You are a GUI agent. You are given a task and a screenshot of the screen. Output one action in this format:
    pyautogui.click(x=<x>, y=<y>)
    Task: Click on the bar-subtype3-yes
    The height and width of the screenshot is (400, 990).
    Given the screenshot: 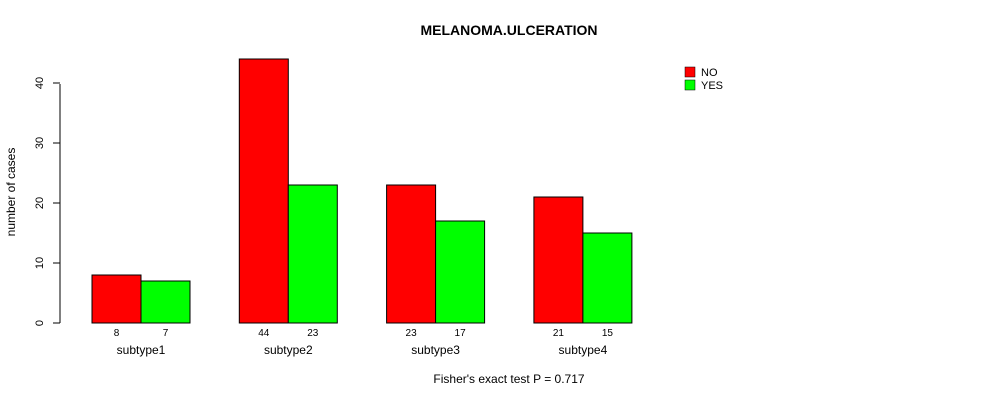 What is the action you would take?
    pyautogui.click(x=460, y=272)
    